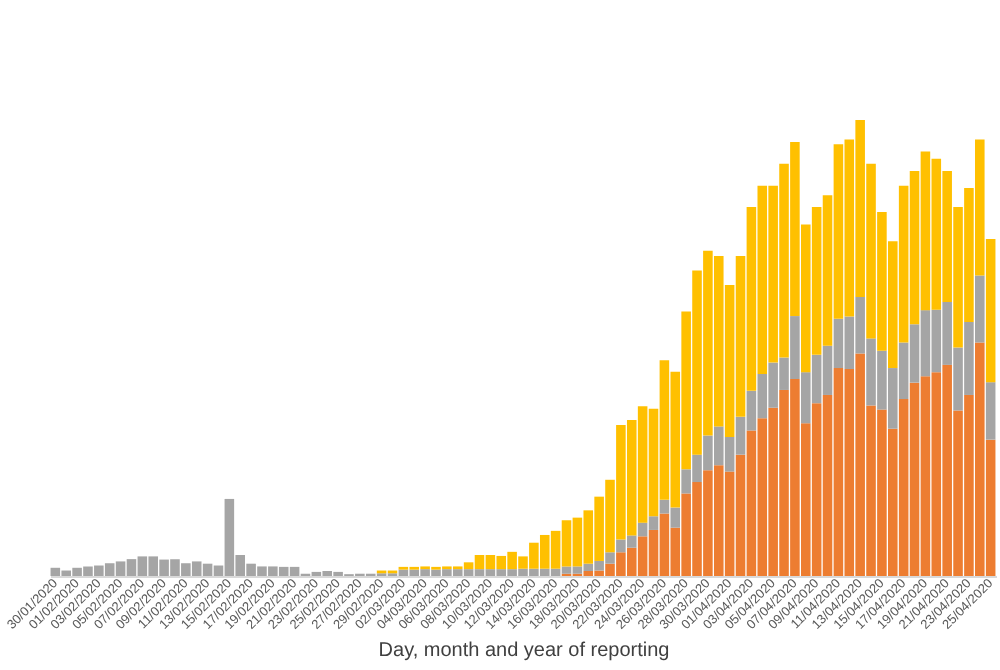  I want to click on x-axis-title: Day, month and year of reporting, so click(524, 650).